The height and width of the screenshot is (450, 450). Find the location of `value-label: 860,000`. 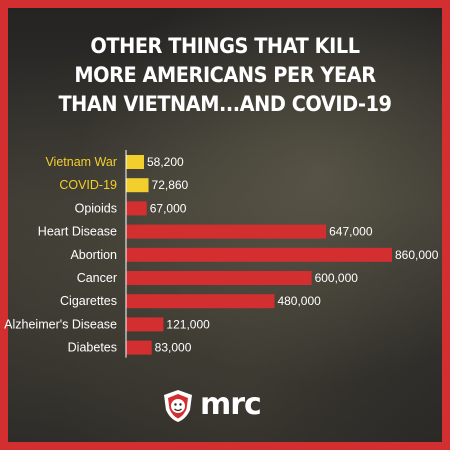

value-label: 860,000 is located at coordinates (417, 255).